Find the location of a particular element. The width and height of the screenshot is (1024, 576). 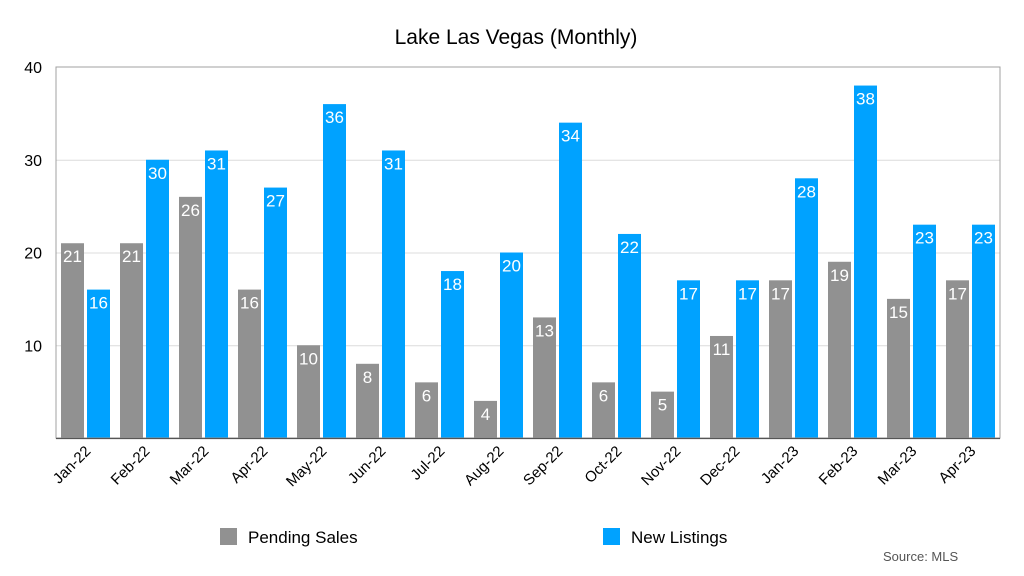

data-label-new-listings: 20 is located at coordinates (511, 266).